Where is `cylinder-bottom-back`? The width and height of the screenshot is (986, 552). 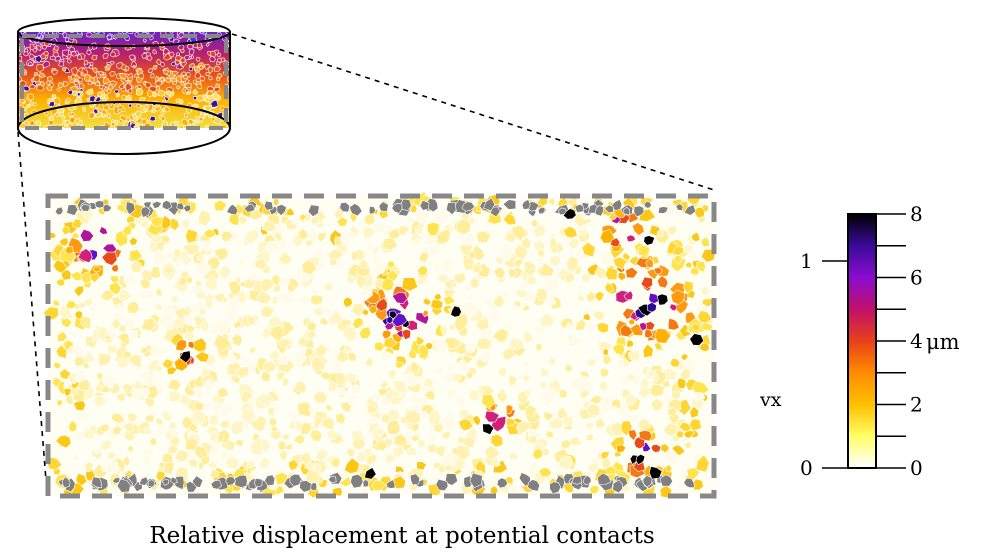
cylinder-bottom-back is located at coordinates (124, 115).